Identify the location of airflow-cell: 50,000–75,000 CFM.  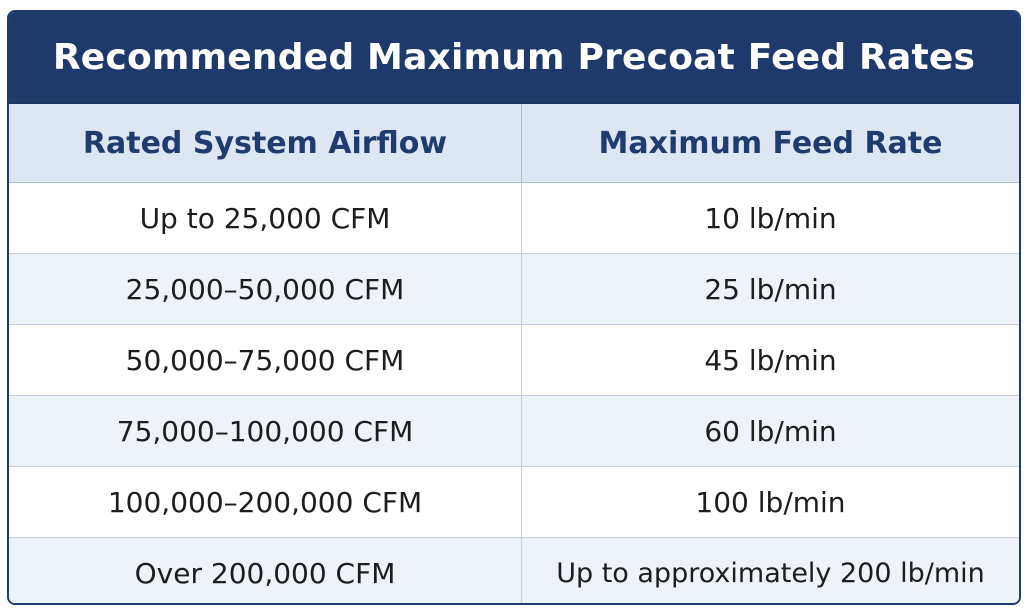
(265, 360).